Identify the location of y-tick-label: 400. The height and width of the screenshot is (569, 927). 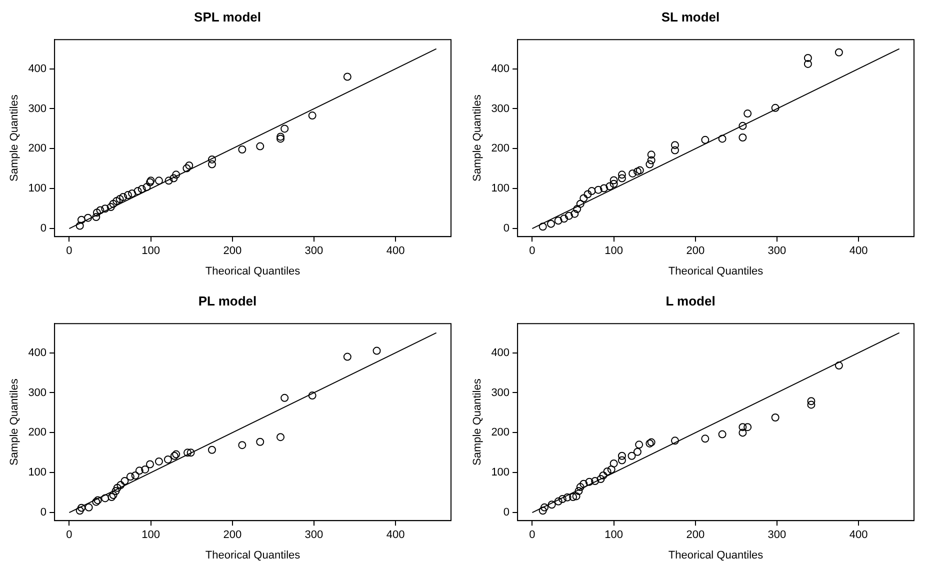
(37, 352).